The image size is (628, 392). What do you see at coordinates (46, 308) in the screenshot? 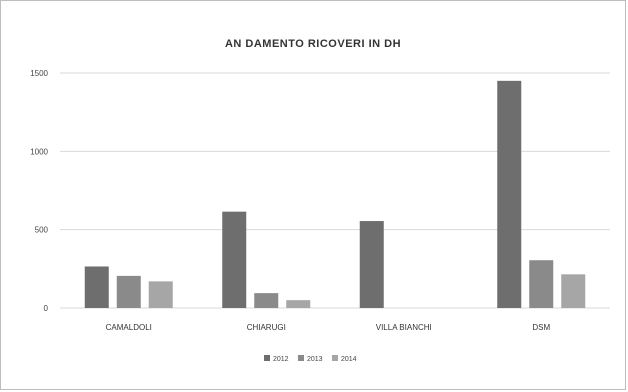
I see `y-tick-label: 0` at bounding box center [46, 308].